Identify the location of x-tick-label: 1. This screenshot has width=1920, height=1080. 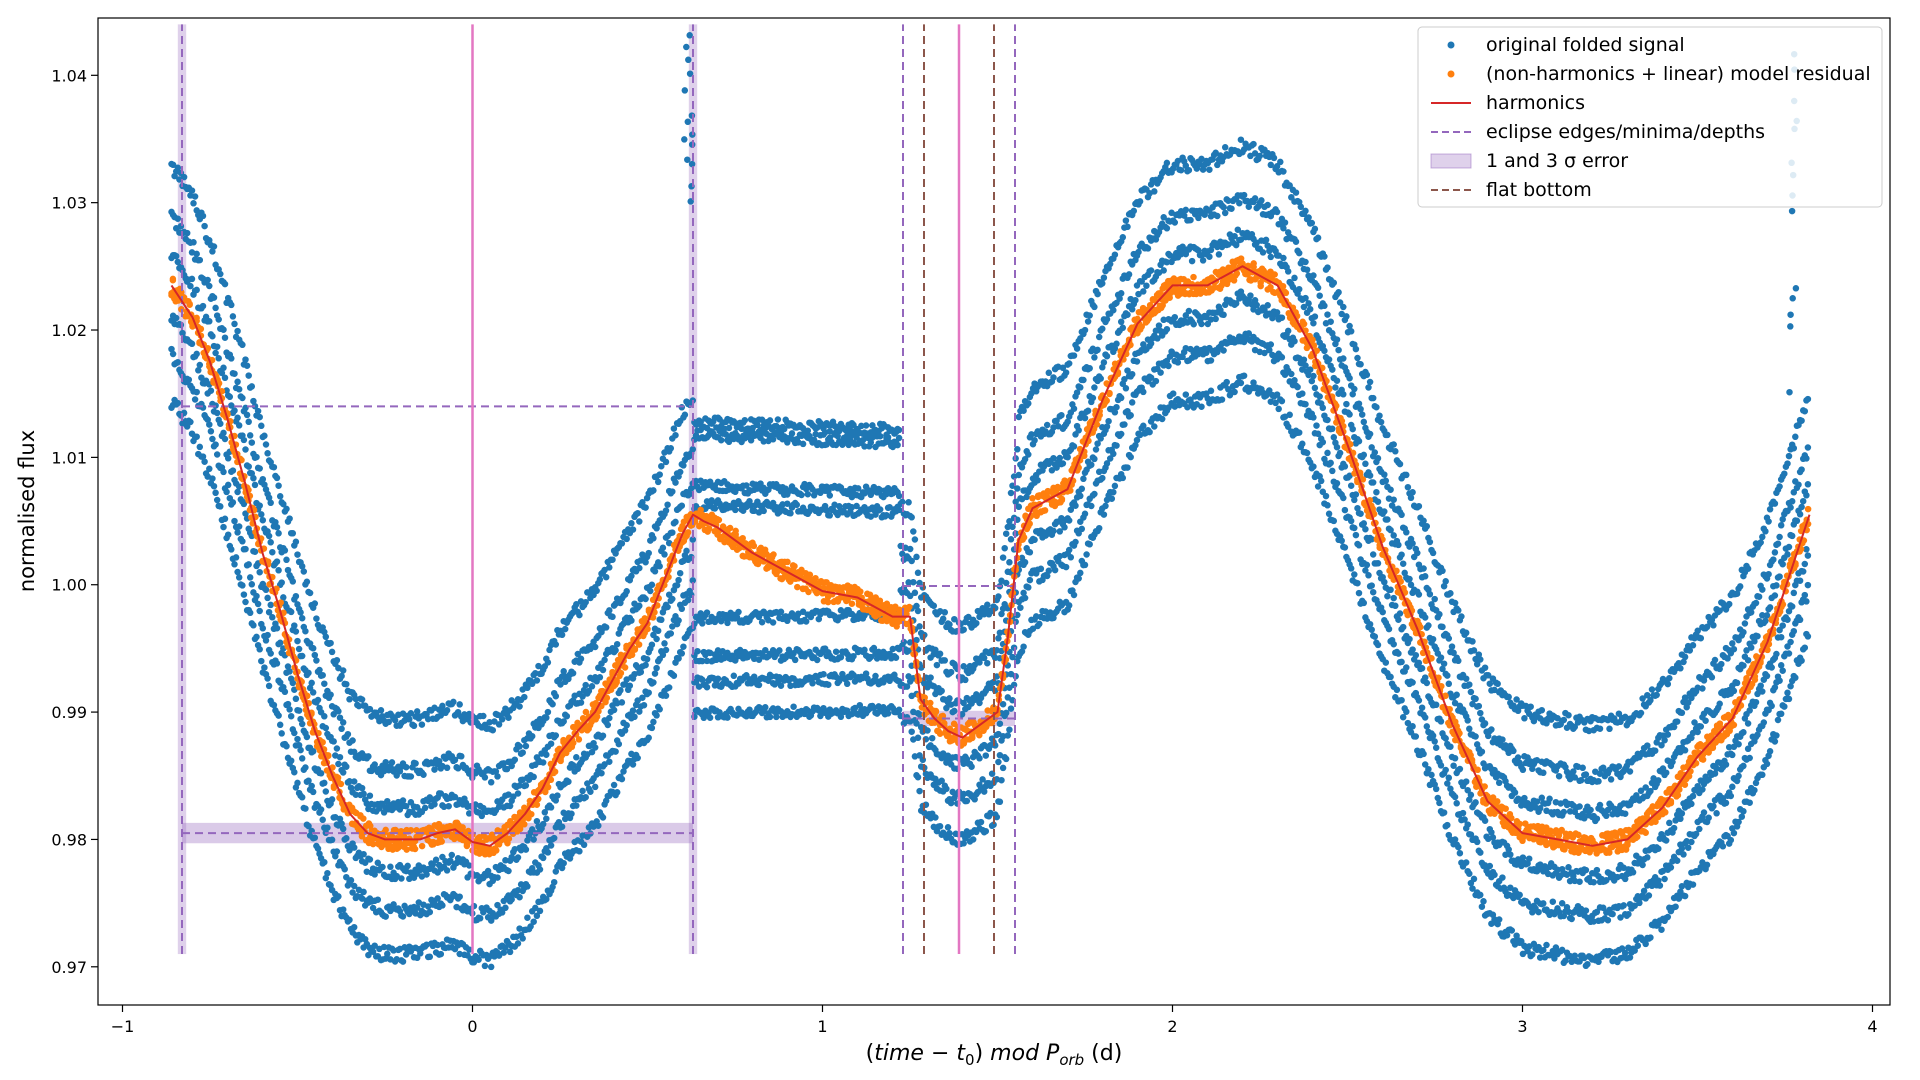
(822, 1026).